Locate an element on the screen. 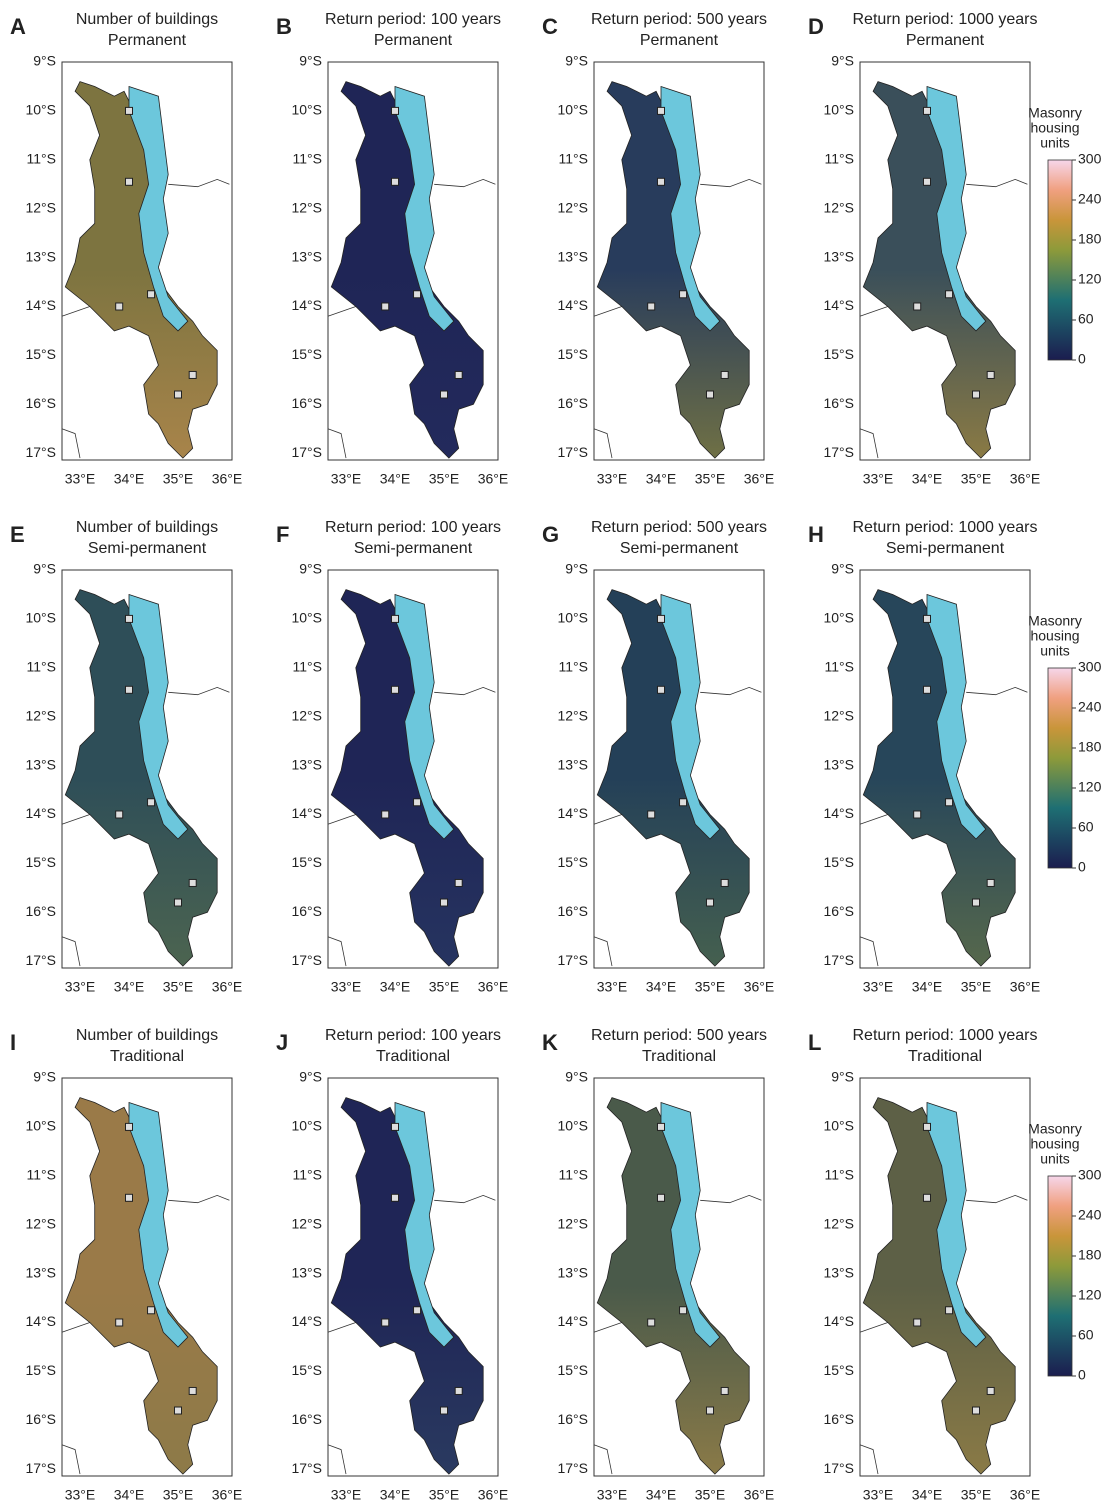 The width and height of the screenshot is (1103, 1507). colorbar-title: housing is located at coordinates (1054, 1144).